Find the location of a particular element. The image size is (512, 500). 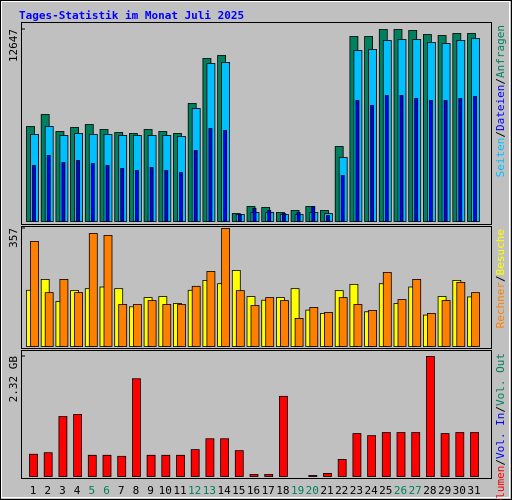

x-tick-label: 7 is located at coordinates (121, 490).